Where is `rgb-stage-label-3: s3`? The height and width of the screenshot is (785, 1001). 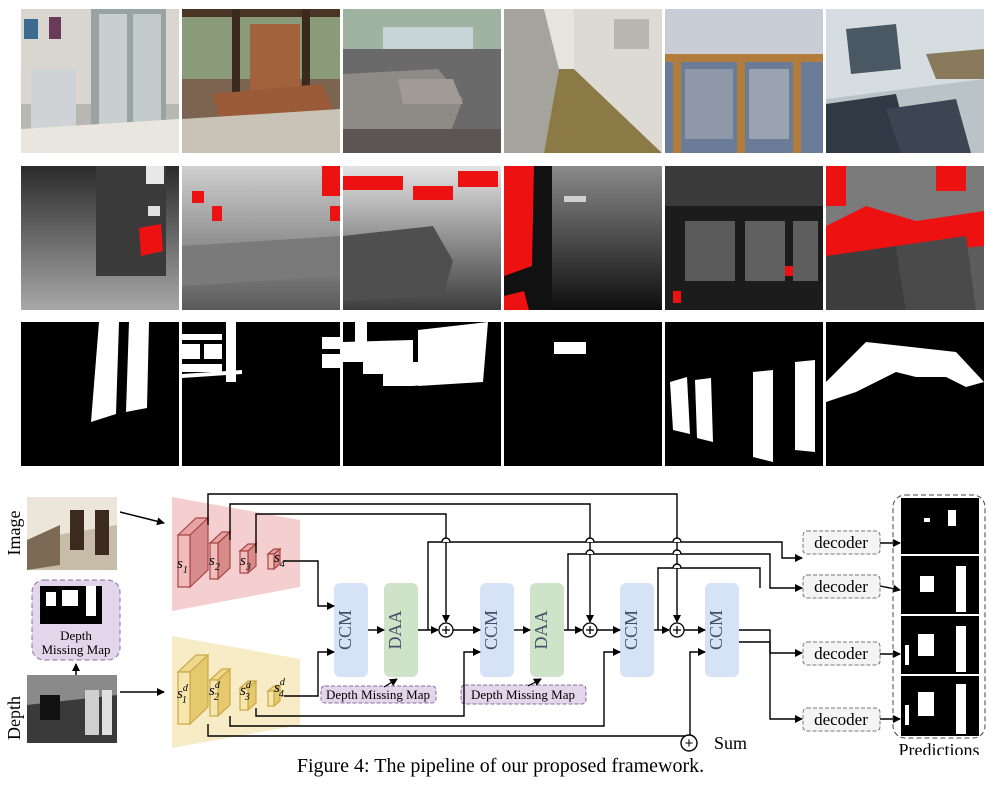
rgb-stage-label-3: s3 is located at coordinates (245, 563).